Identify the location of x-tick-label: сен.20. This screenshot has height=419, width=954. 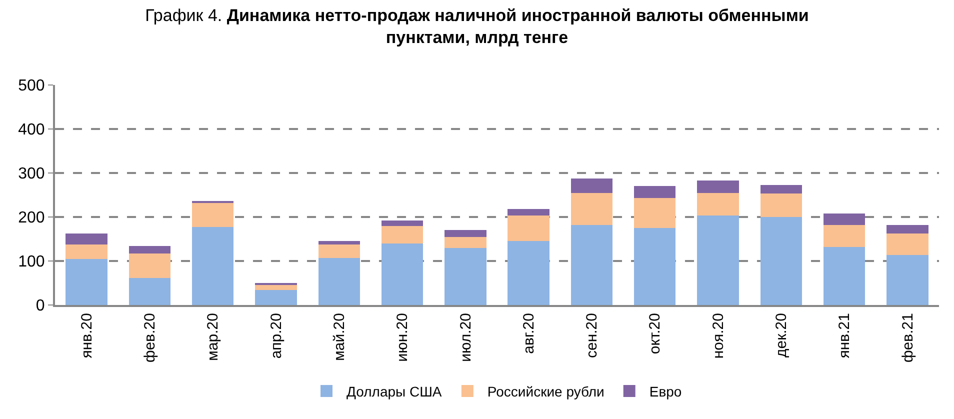
(592, 335).